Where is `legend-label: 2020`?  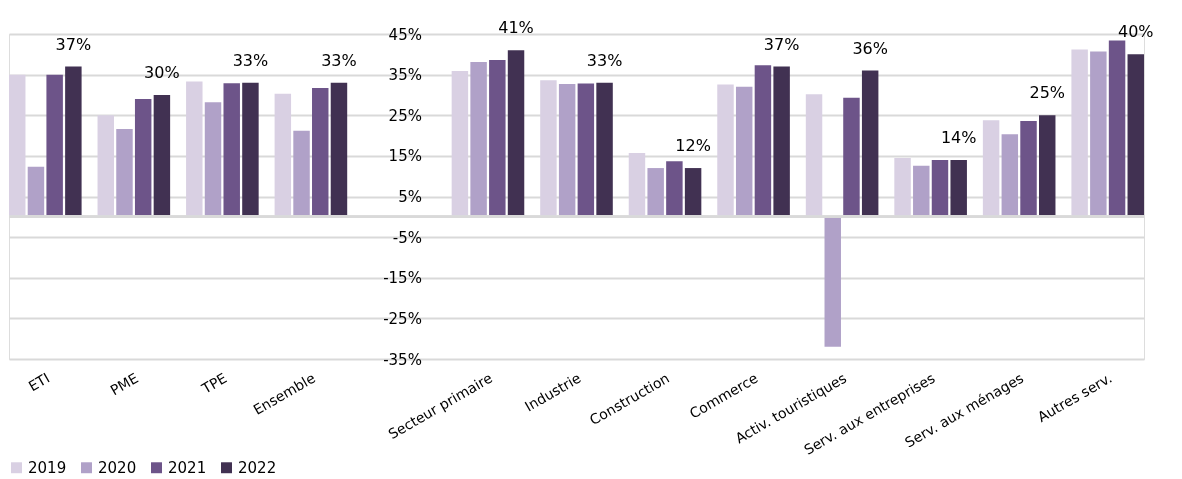
legend-label: 2020 is located at coordinates (117, 467).